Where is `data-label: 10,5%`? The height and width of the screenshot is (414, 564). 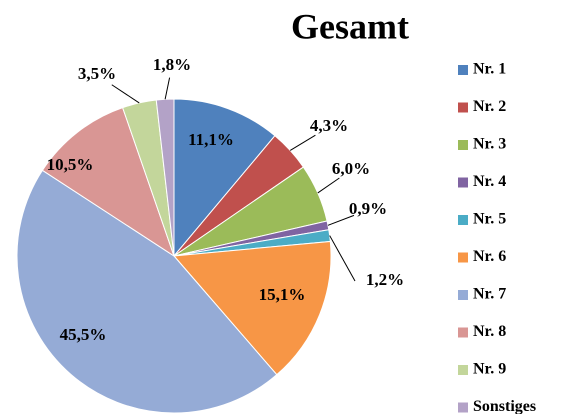
data-label: 10,5% is located at coordinates (70, 164).